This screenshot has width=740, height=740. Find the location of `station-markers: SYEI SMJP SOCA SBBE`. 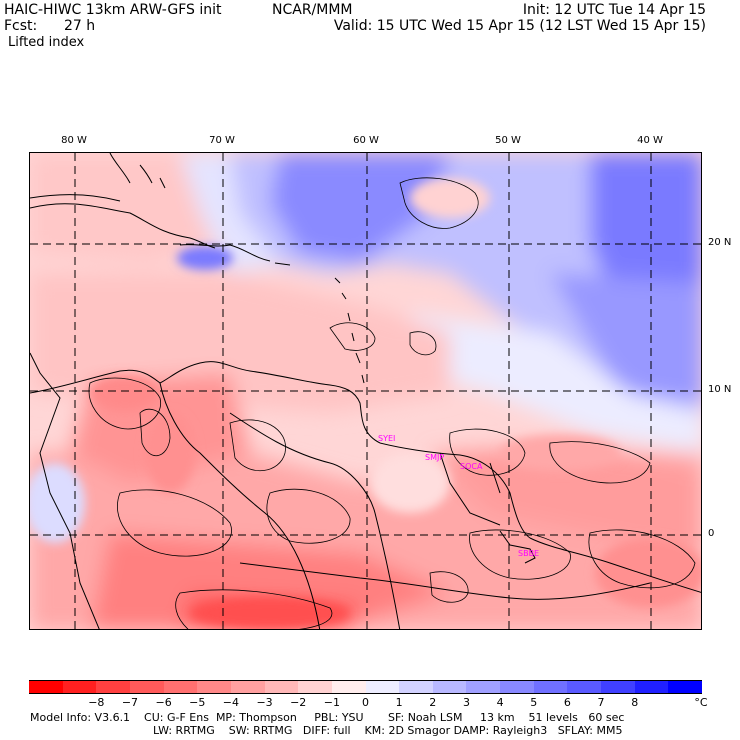

station-markers: SYEI SMJP SOCA SBBE is located at coordinates (458, 496).